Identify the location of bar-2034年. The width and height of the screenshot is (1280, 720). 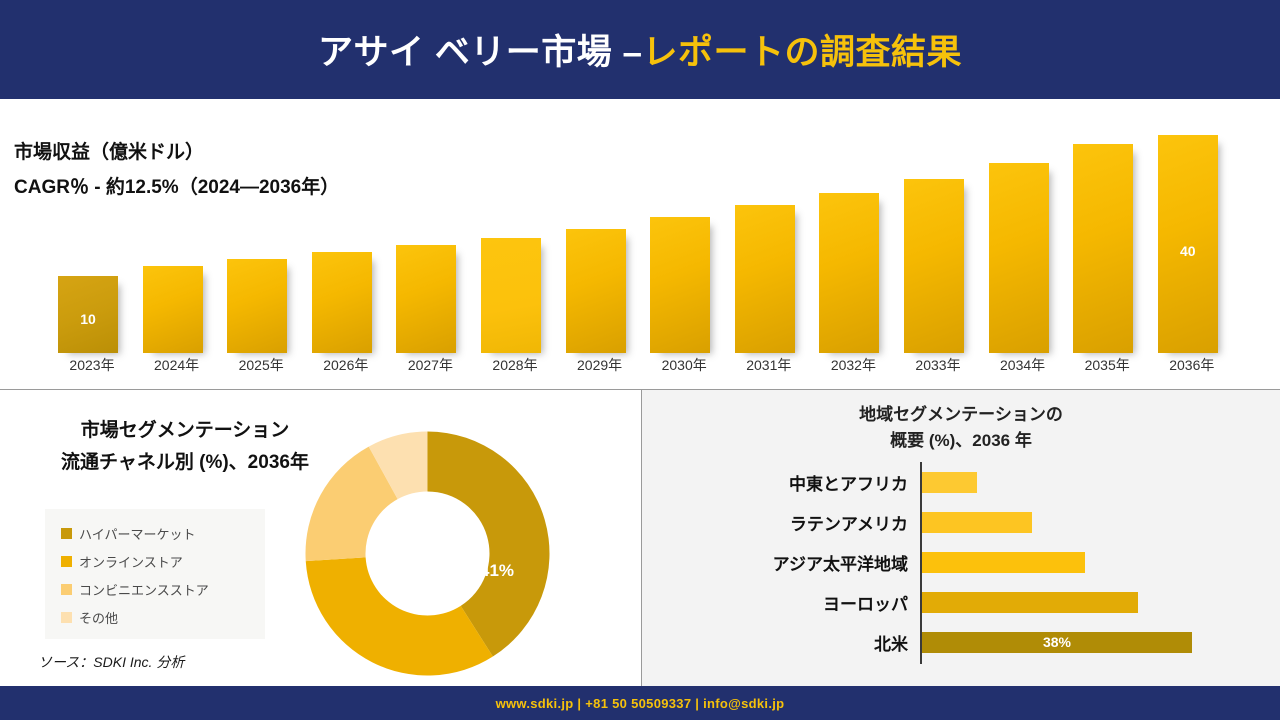
(1018, 258).